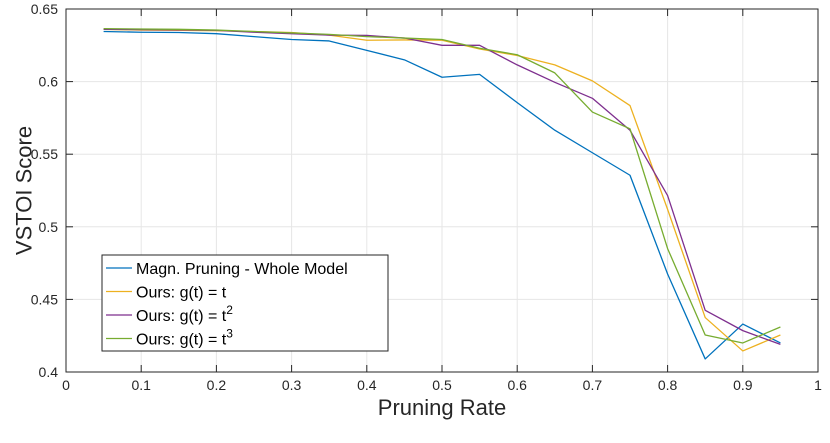 The image size is (830, 443). I want to click on legend-label: Ours: g(t) = t3, so click(184, 338).